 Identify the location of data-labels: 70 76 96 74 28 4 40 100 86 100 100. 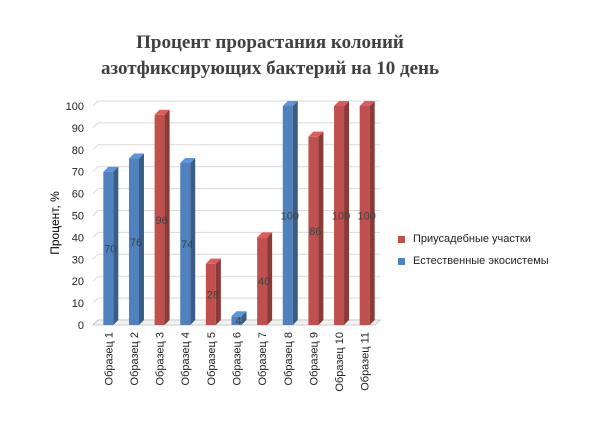
(240, 269).